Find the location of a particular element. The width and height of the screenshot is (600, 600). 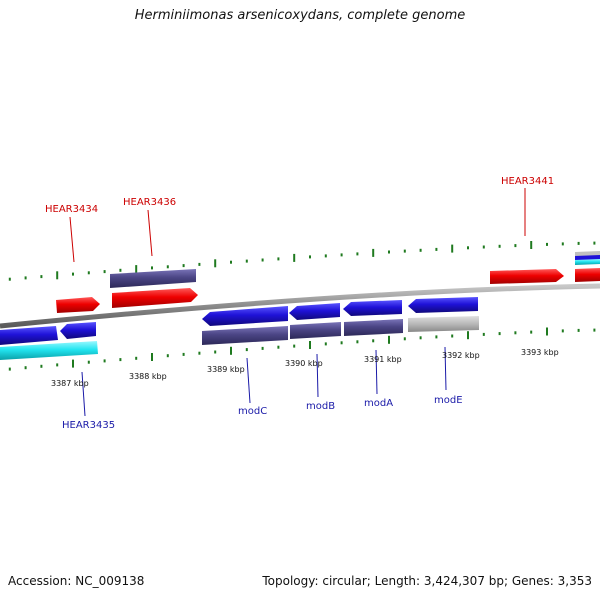

accession-text: Accession: NC_009138 is located at coordinates (76, 581).